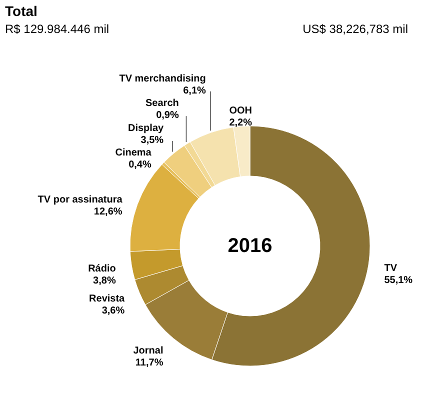  I want to click on data-label: 12,6%, so click(108, 212).